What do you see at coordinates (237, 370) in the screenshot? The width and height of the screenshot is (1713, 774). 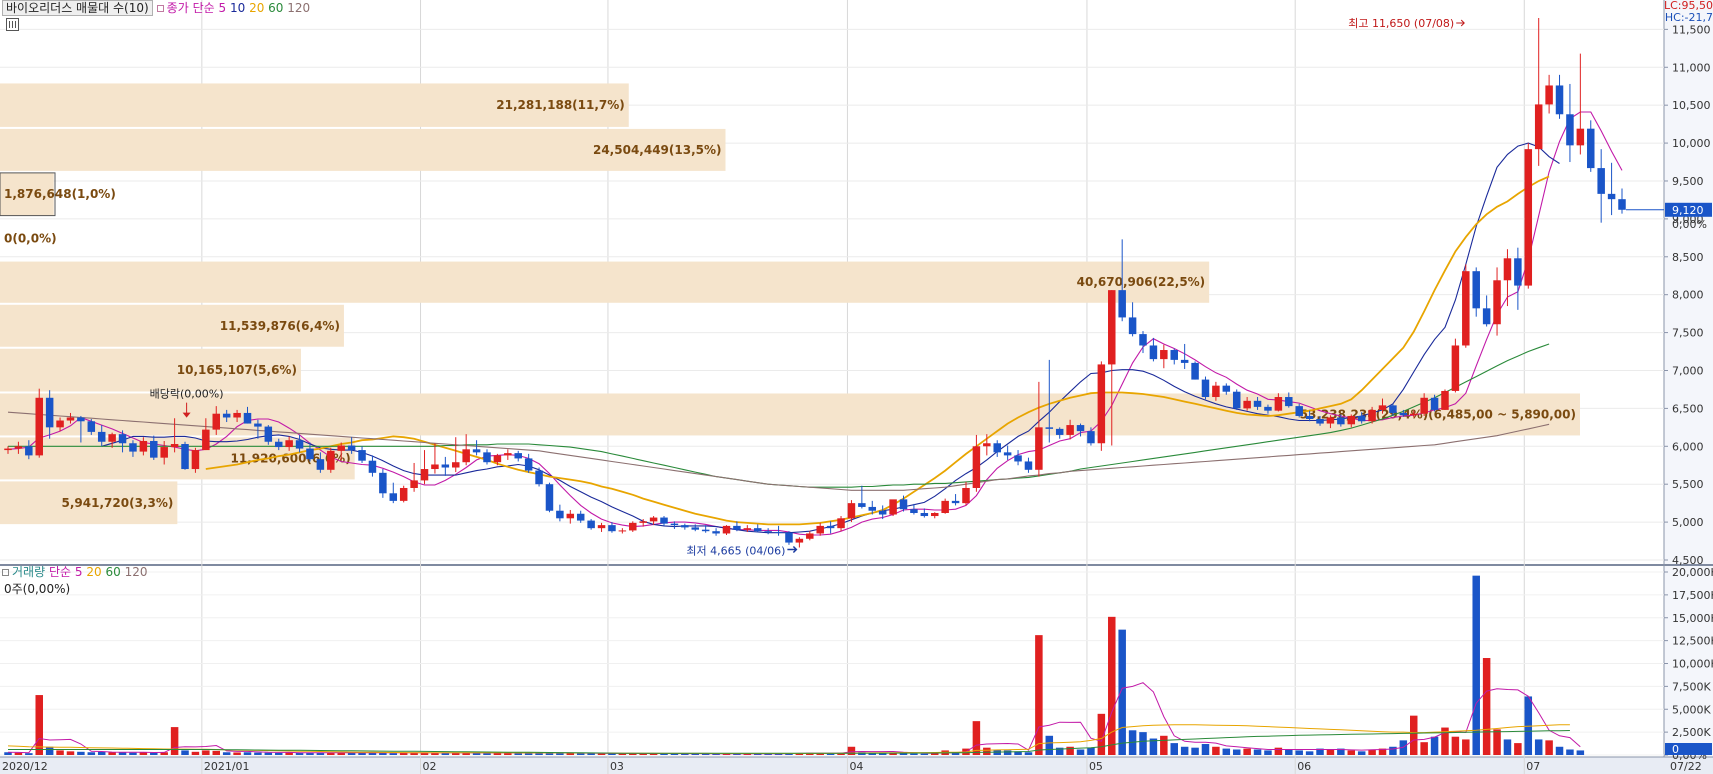 I see `volume-profile-label: 10,165,107(5,6%)` at bounding box center [237, 370].